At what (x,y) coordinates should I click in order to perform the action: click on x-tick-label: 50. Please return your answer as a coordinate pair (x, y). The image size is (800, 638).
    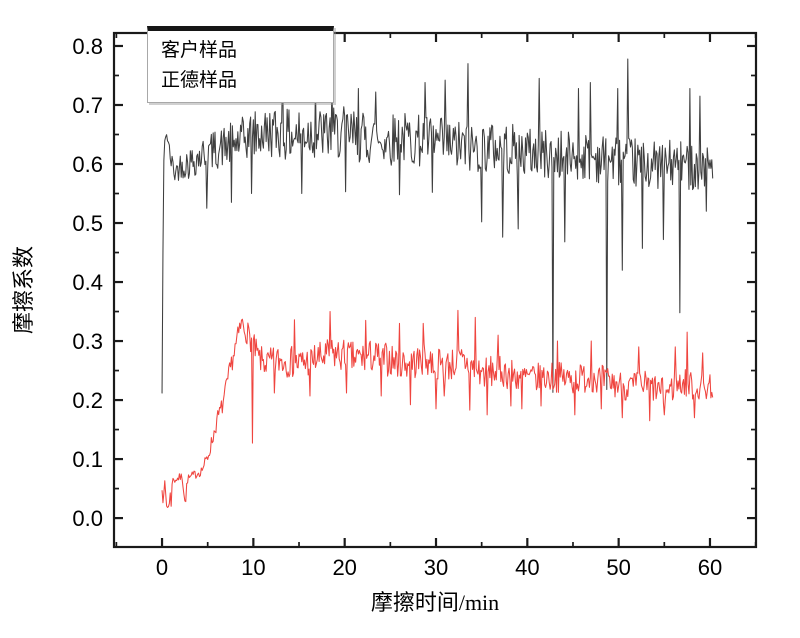
    Looking at the image, I should click on (618, 567).